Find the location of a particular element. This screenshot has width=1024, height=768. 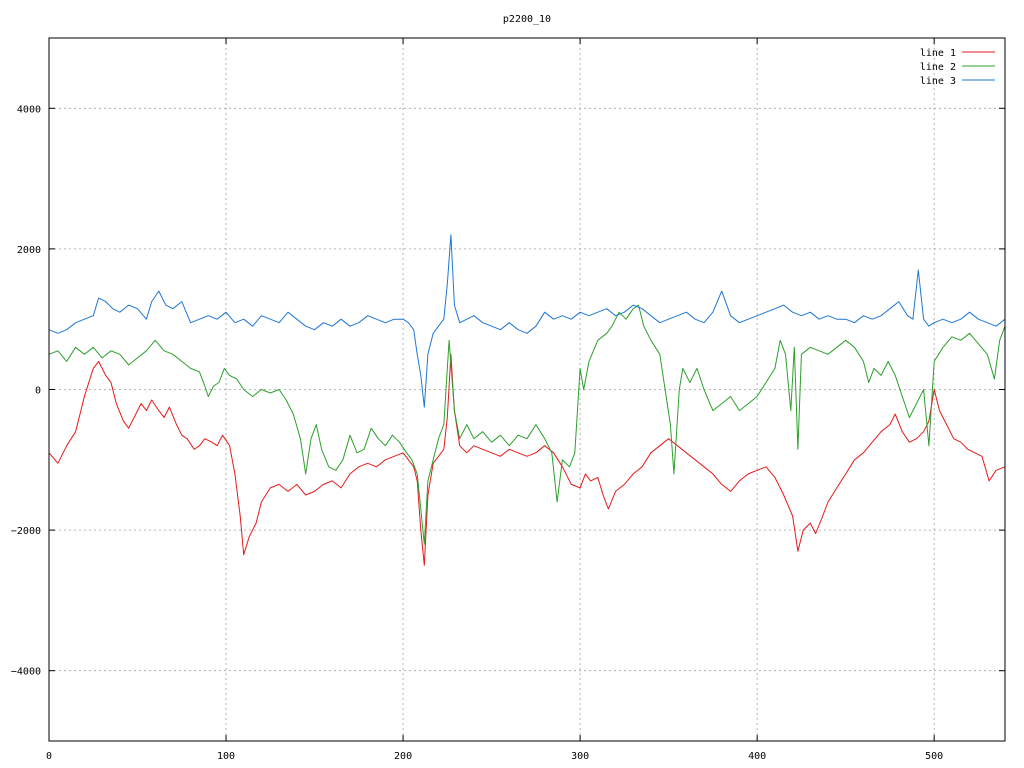

y-tick-label: 4000 is located at coordinates (29, 109).